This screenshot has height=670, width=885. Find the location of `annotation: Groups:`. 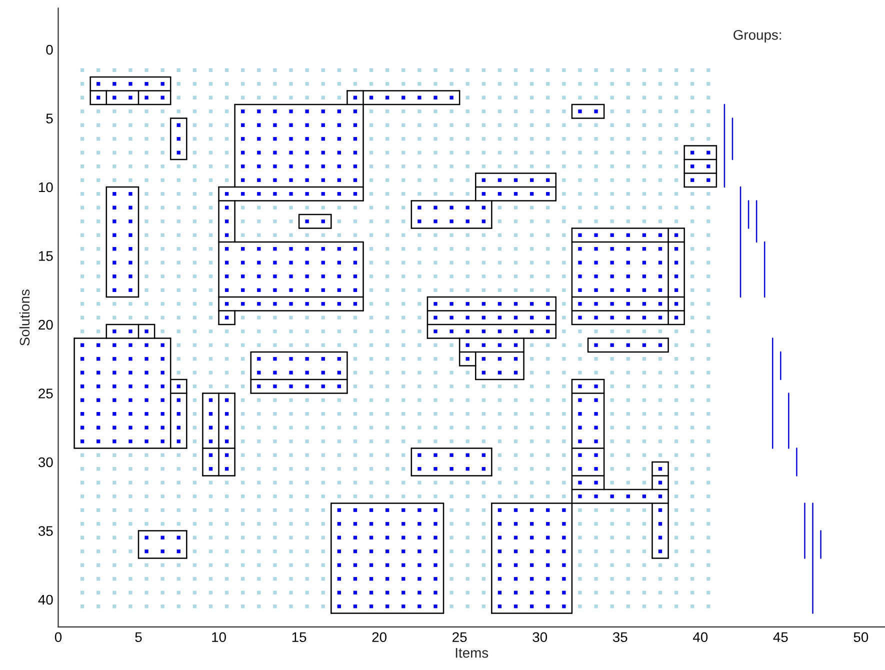

annotation: Groups: is located at coordinates (758, 36).